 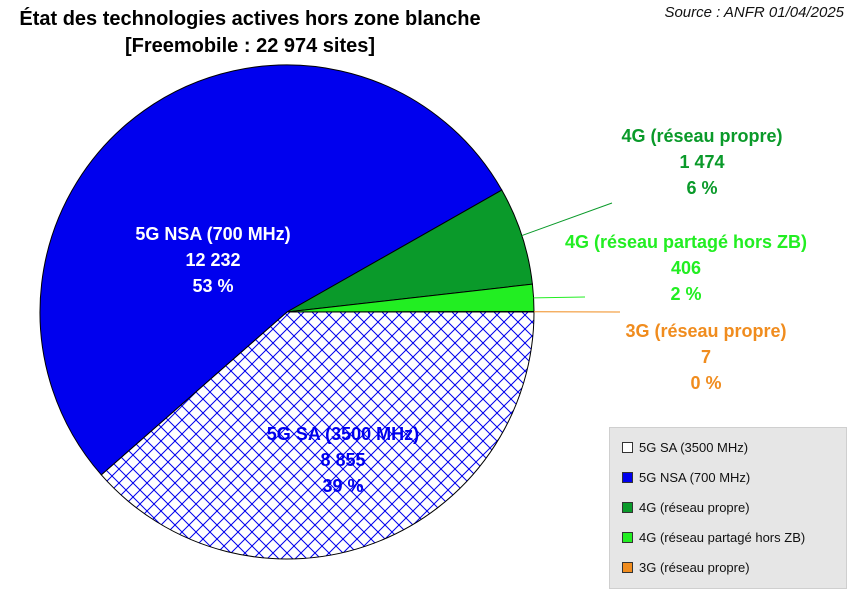 What do you see at coordinates (559, 297) in the screenshot?
I see `leader-line-4g-reseau-partage-hors-zb` at bounding box center [559, 297].